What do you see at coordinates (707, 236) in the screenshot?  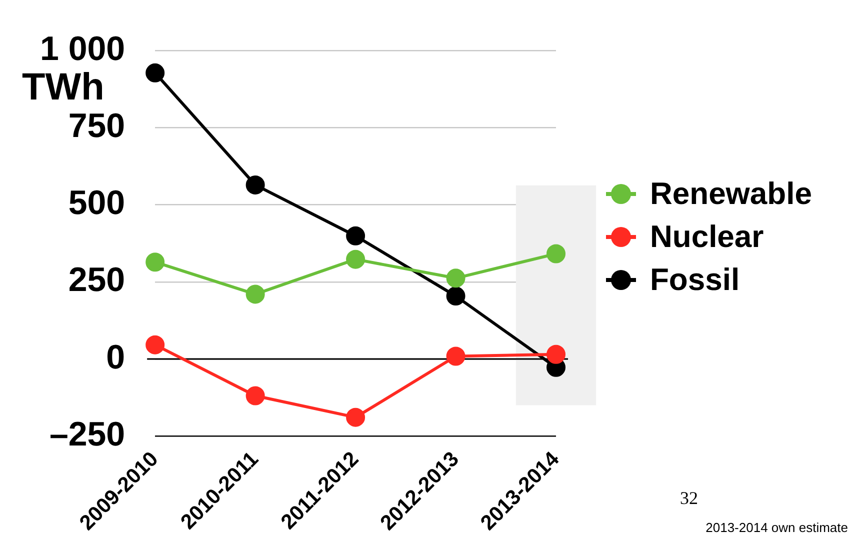 I see `legend-label: Nuclear` at bounding box center [707, 236].